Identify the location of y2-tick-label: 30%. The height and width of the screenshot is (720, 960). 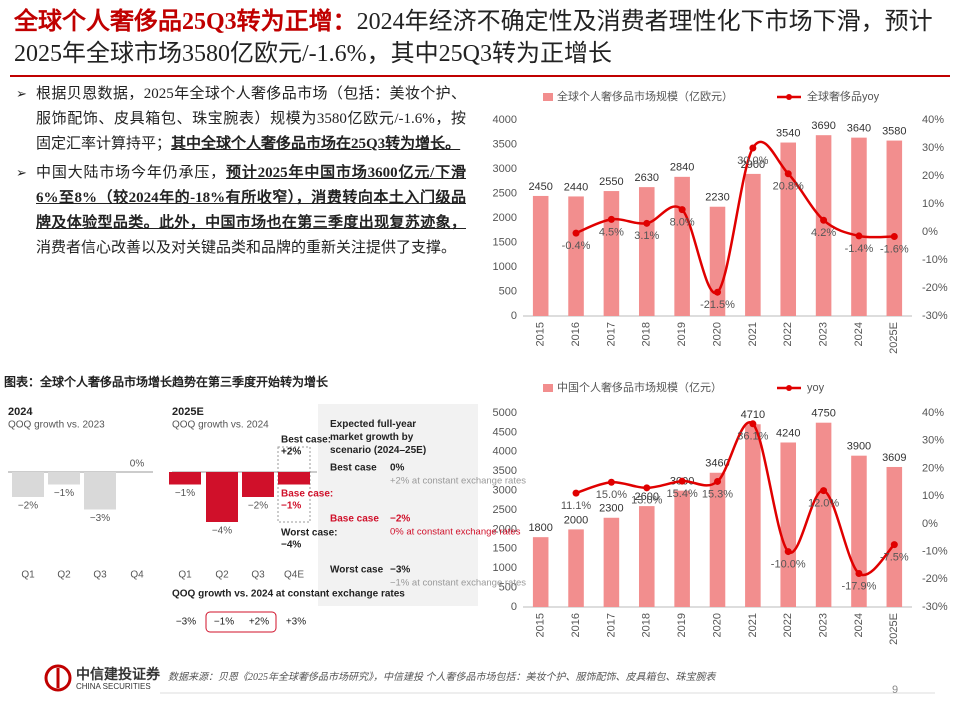
(933, 148).